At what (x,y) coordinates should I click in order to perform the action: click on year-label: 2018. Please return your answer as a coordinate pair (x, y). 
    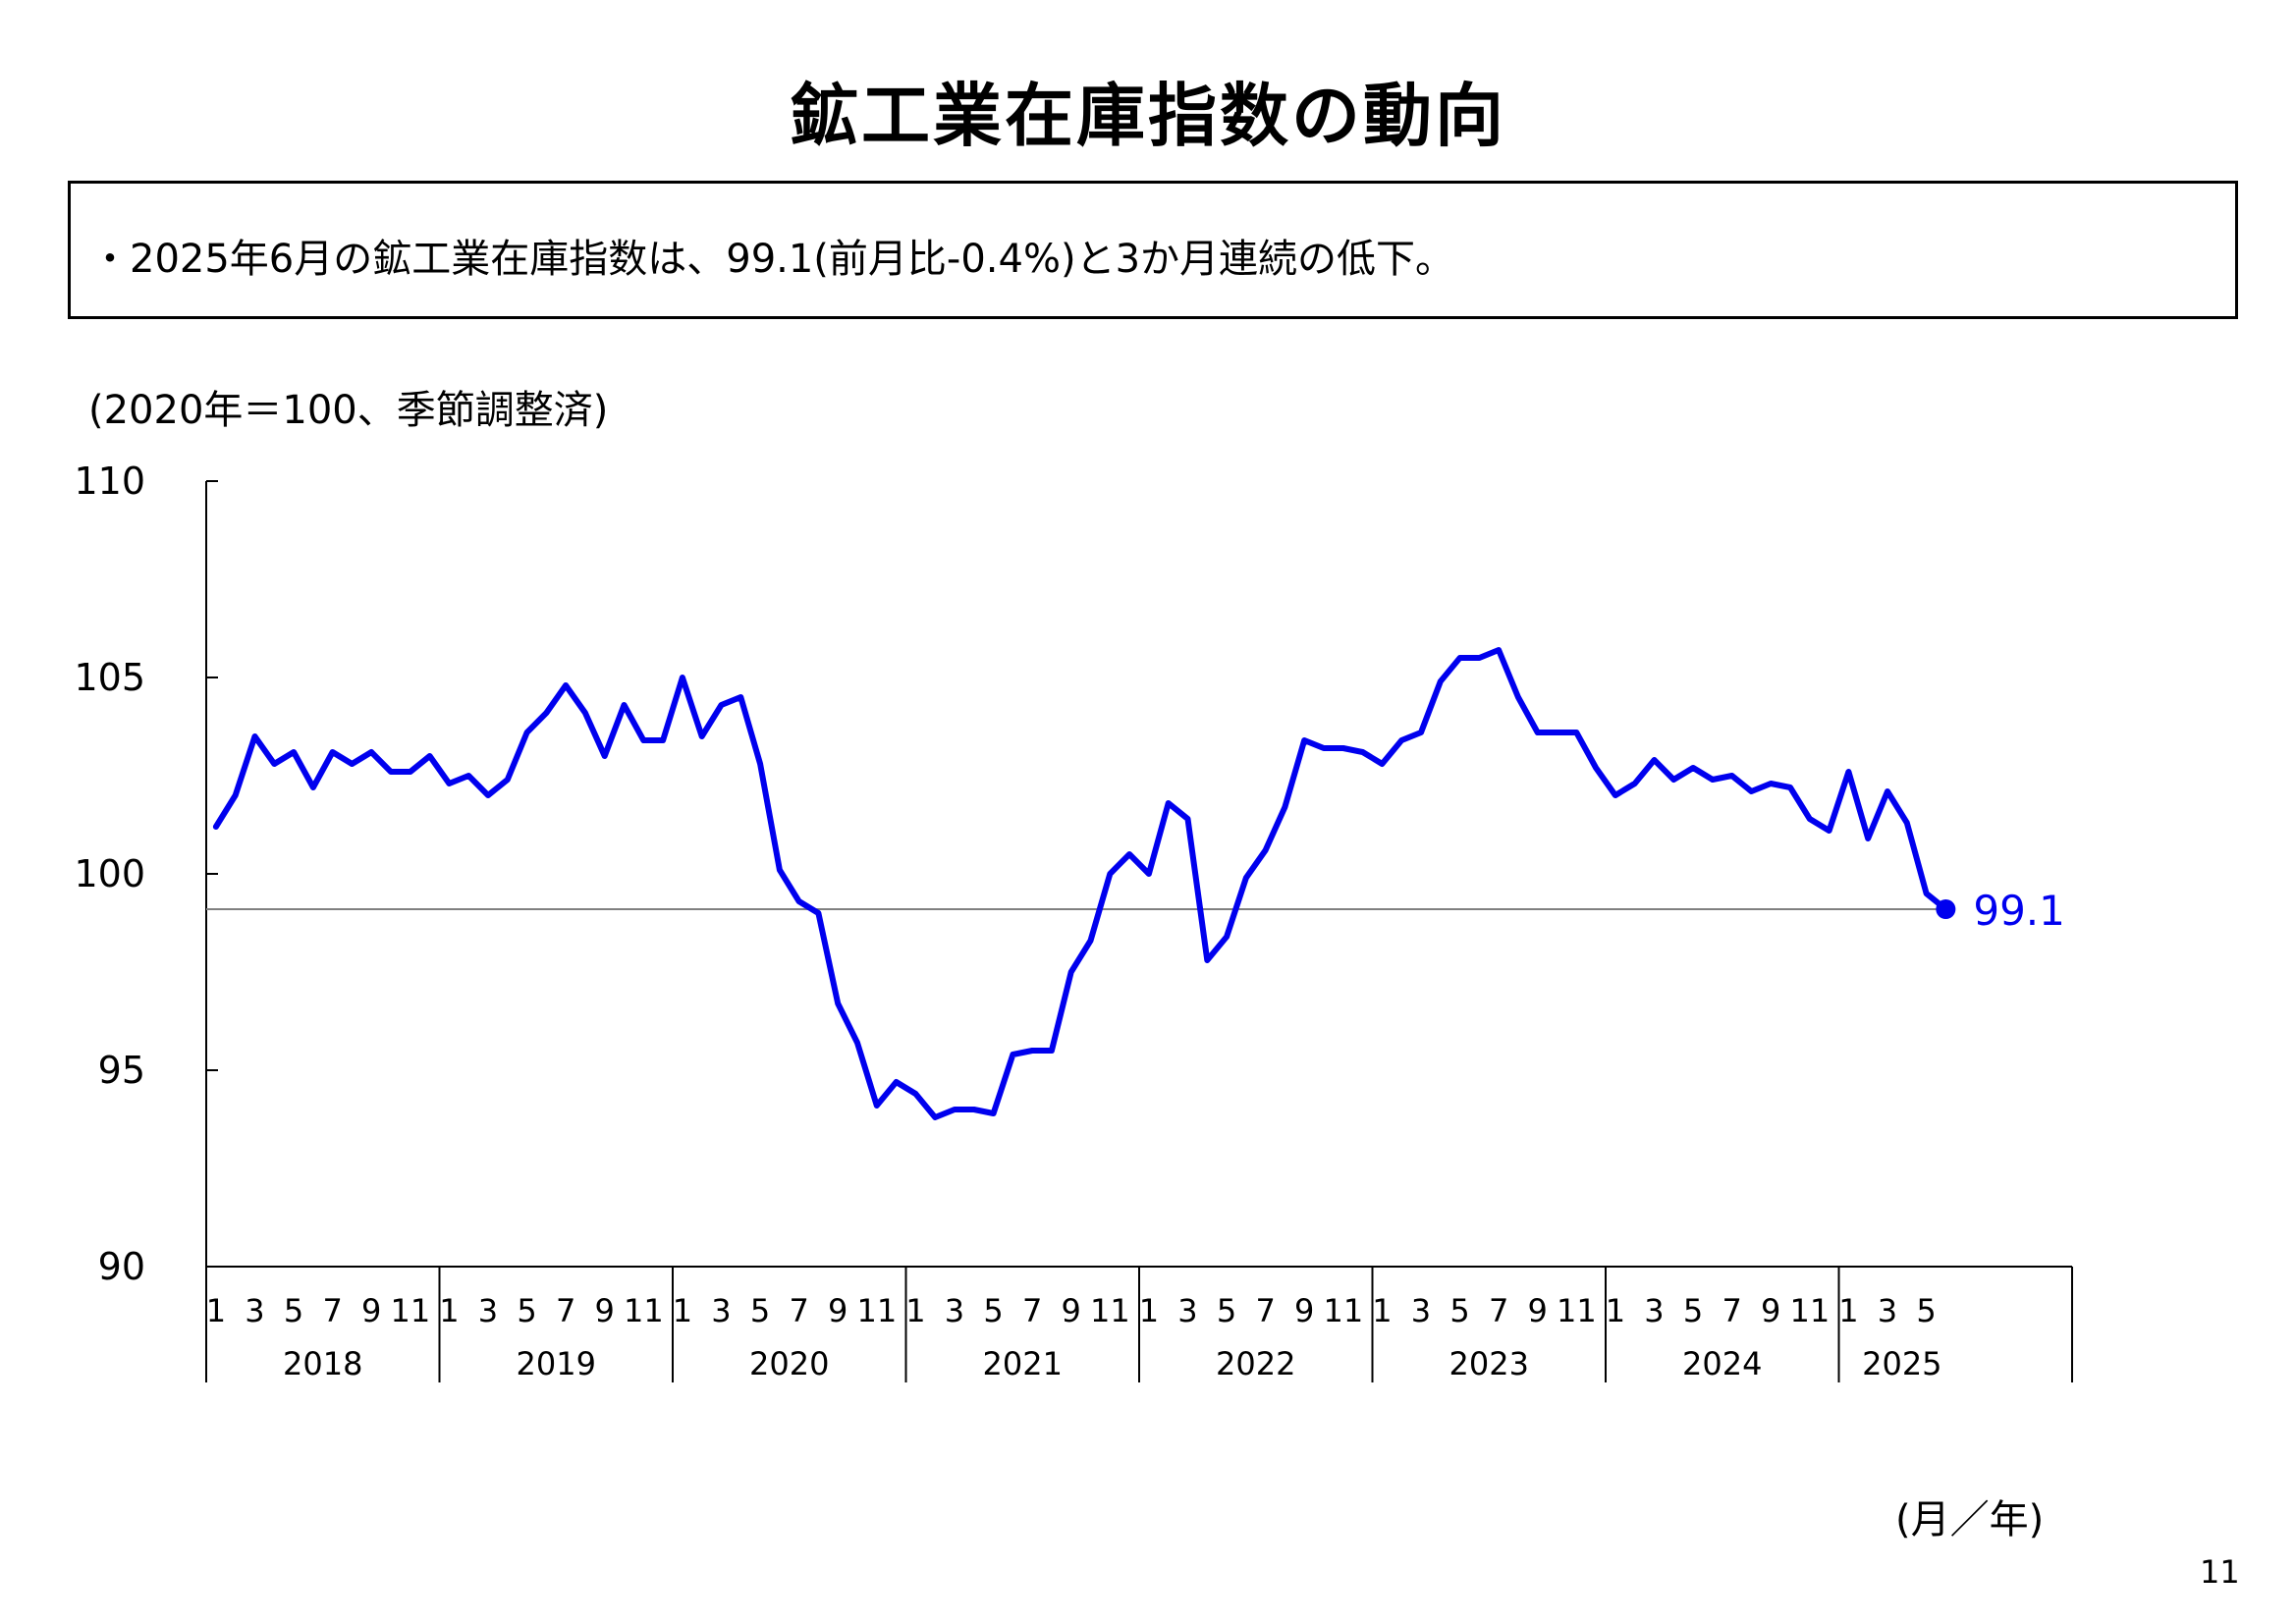
    Looking at the image, I should click on (322, 1363).